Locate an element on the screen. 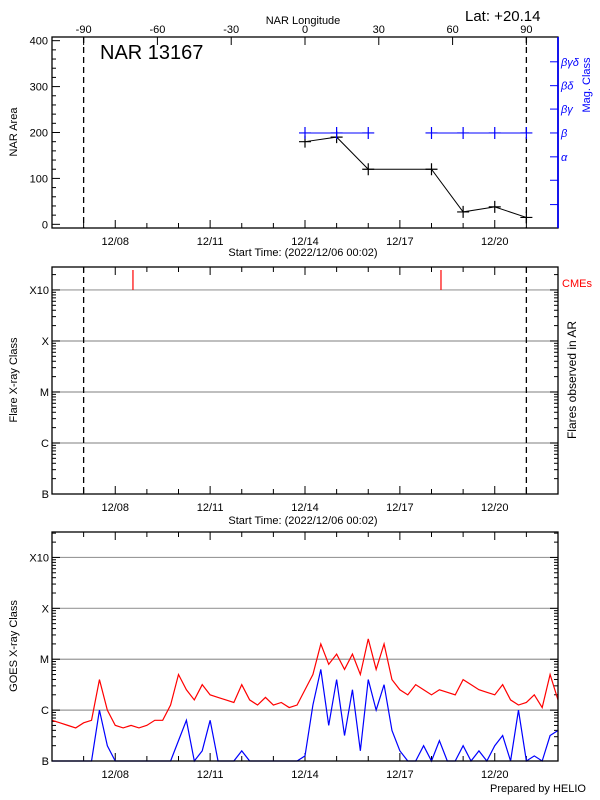 This screenshot has height=800, width=600. top-x-tick-label: -90 is located at coordinates (84, 30).